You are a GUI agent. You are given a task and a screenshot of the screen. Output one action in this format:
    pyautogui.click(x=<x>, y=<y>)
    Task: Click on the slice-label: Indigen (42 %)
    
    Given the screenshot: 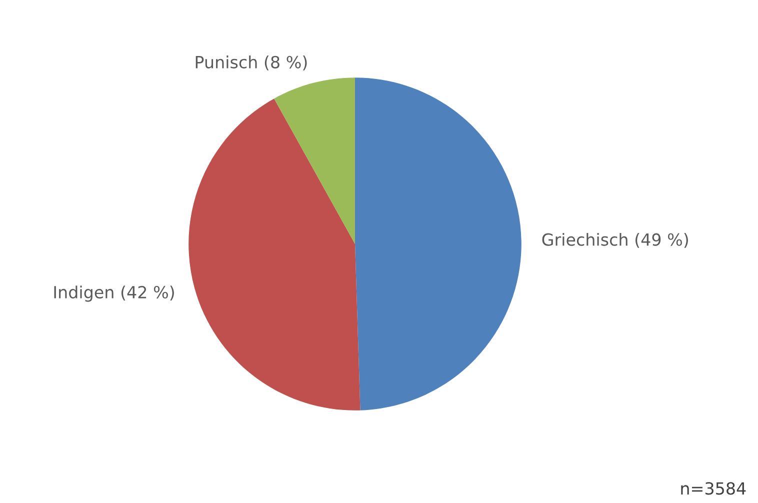 What is the action you would take?
    pyautogui.click(x=114, y=294)
    